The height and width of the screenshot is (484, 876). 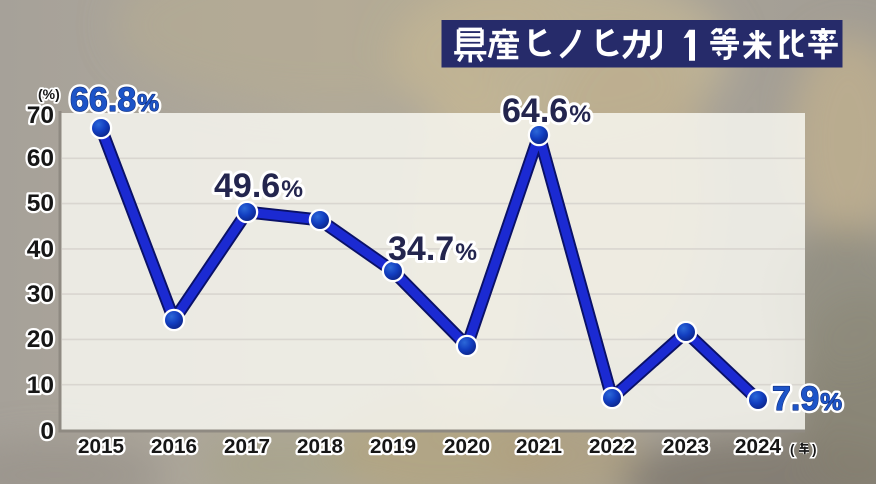 I want to click on svg-text: 2015, so click(x=101, y=446).